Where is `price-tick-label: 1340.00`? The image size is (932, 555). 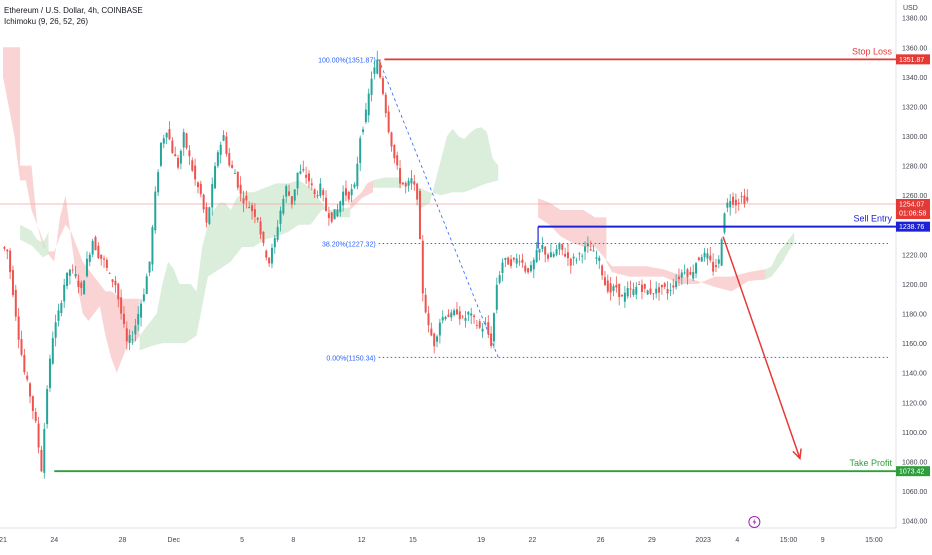 price-tick-label: 1340.00 is located at coordinates (914, 78).